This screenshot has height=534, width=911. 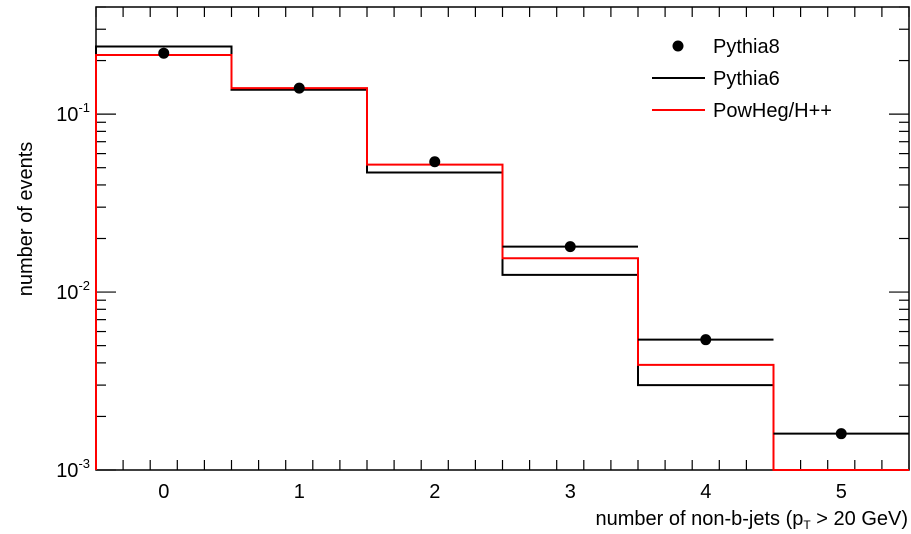 I want to click on x-tick-label: 3, so click(x=570, y=492).